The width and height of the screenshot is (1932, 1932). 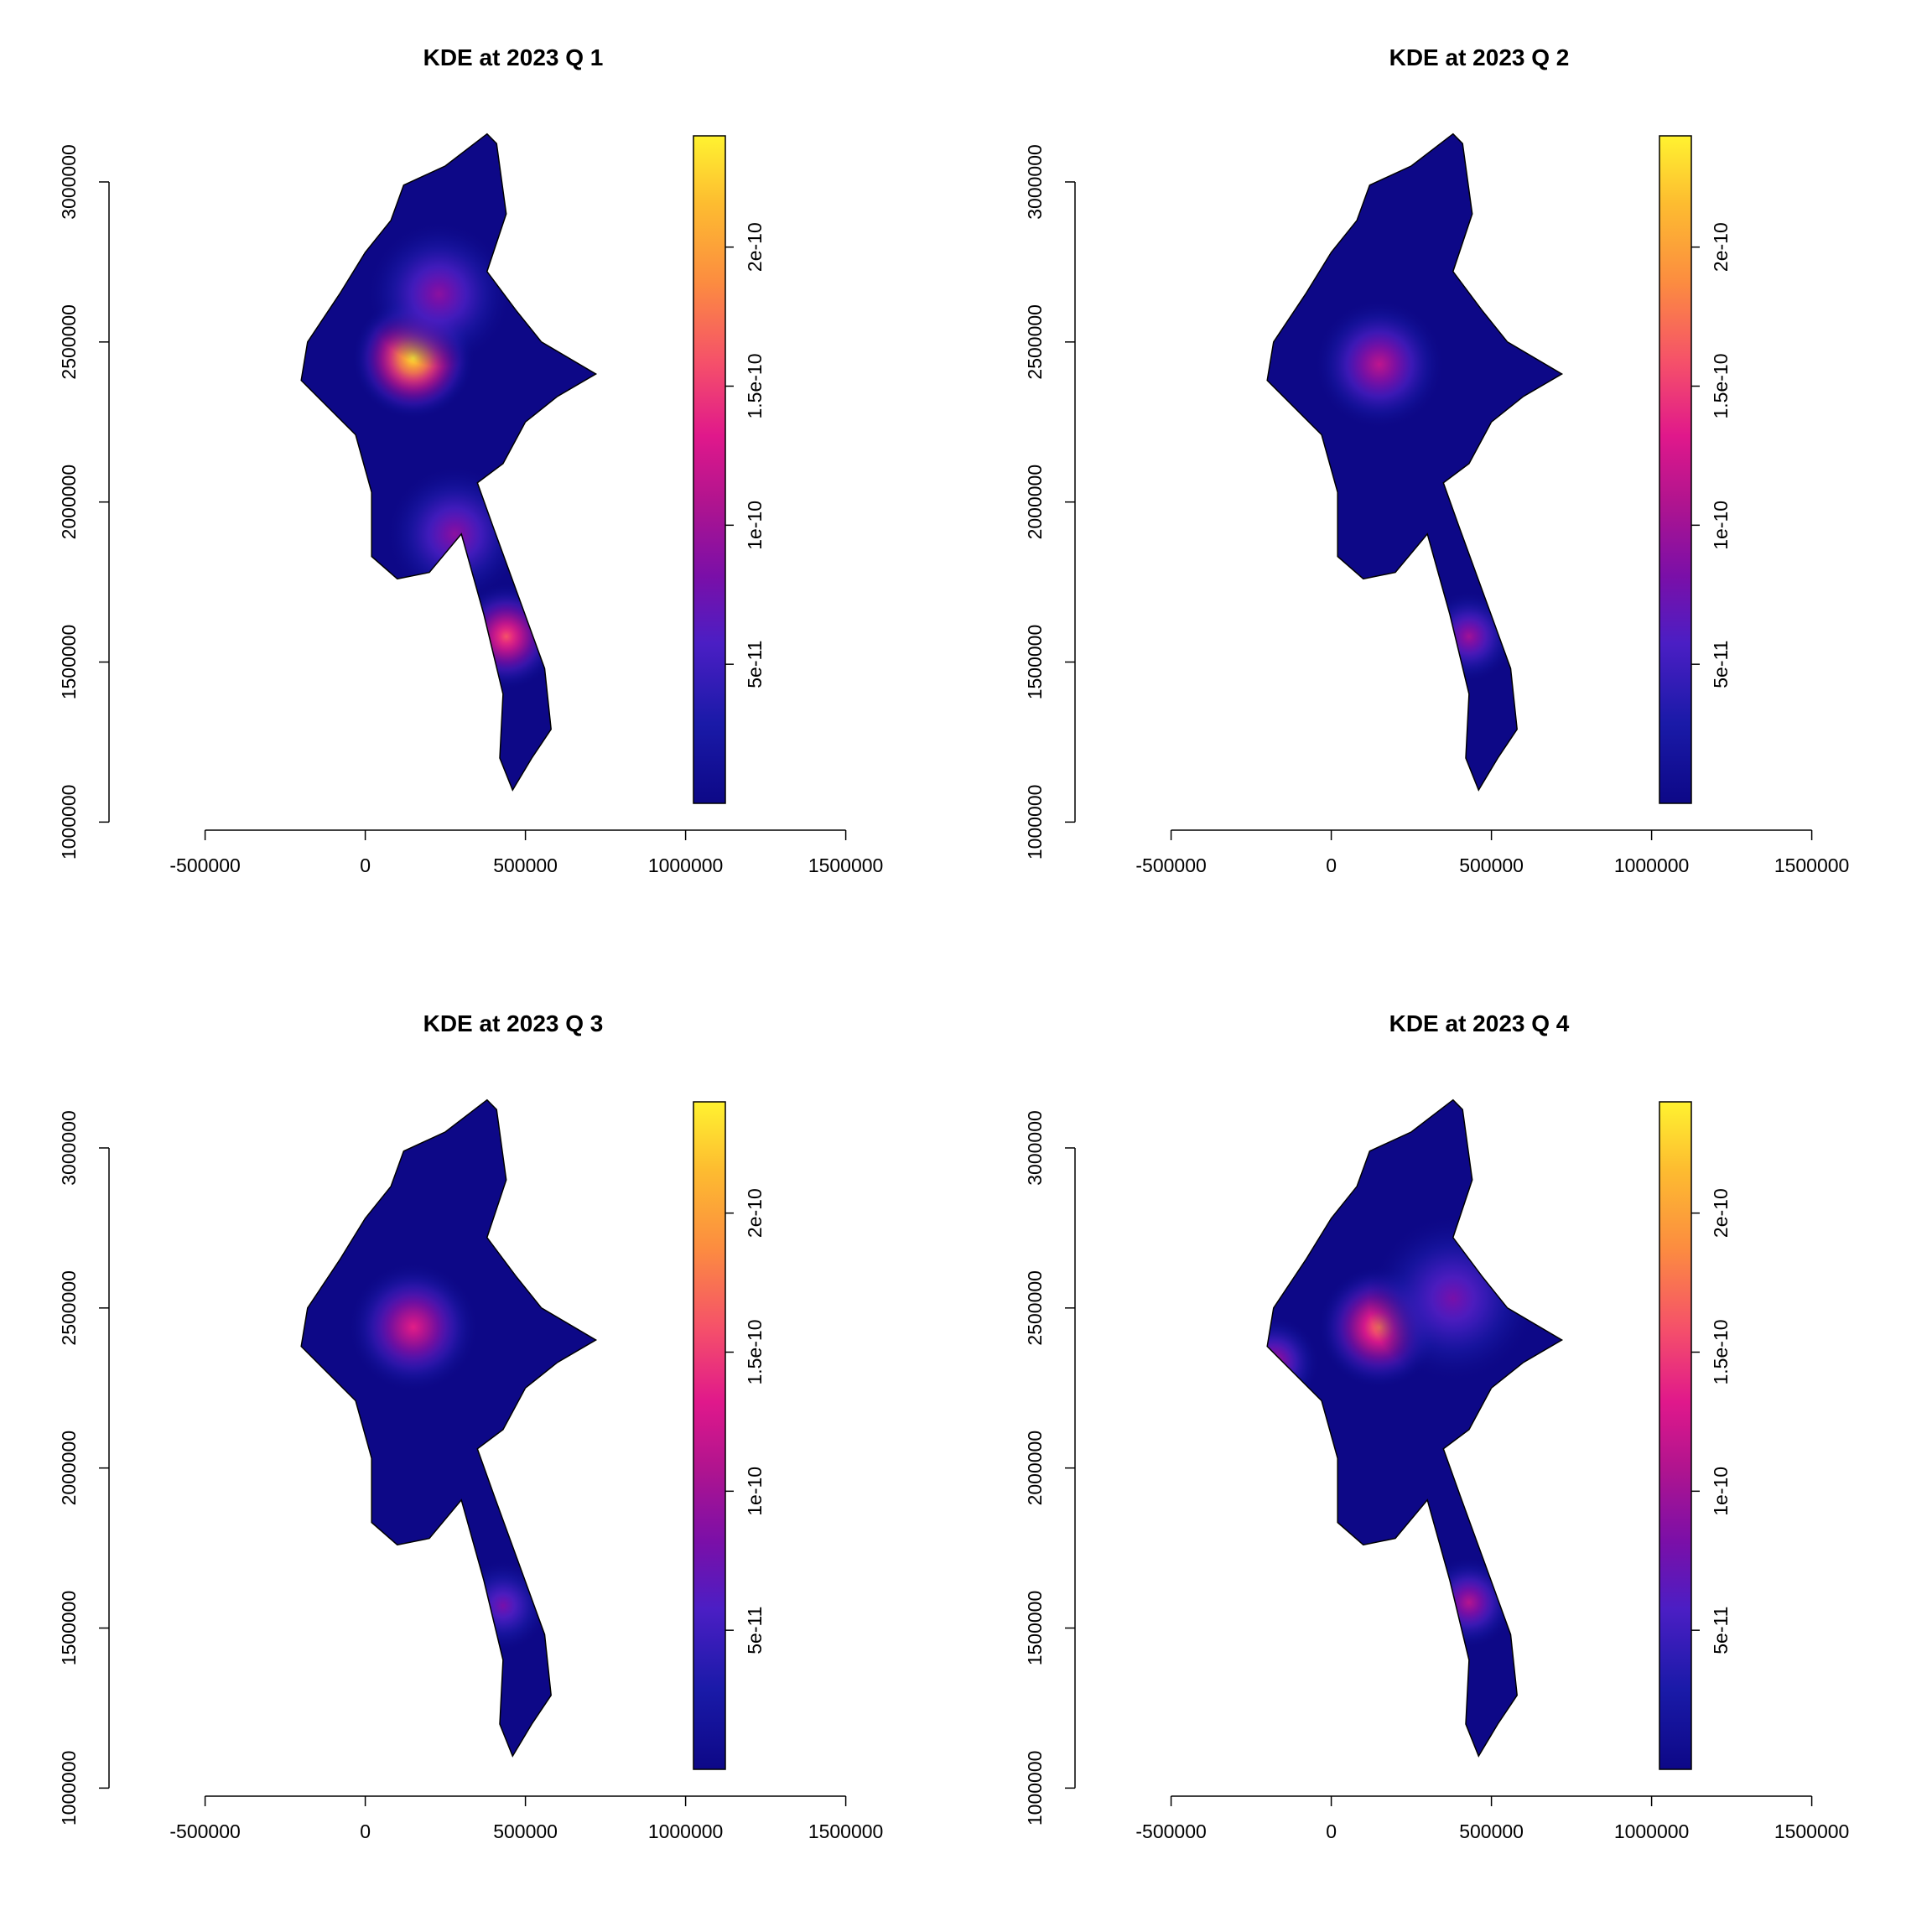 I want to click on panel-title: KDE at 2023 Q 3, so click(x=513, y=1023).